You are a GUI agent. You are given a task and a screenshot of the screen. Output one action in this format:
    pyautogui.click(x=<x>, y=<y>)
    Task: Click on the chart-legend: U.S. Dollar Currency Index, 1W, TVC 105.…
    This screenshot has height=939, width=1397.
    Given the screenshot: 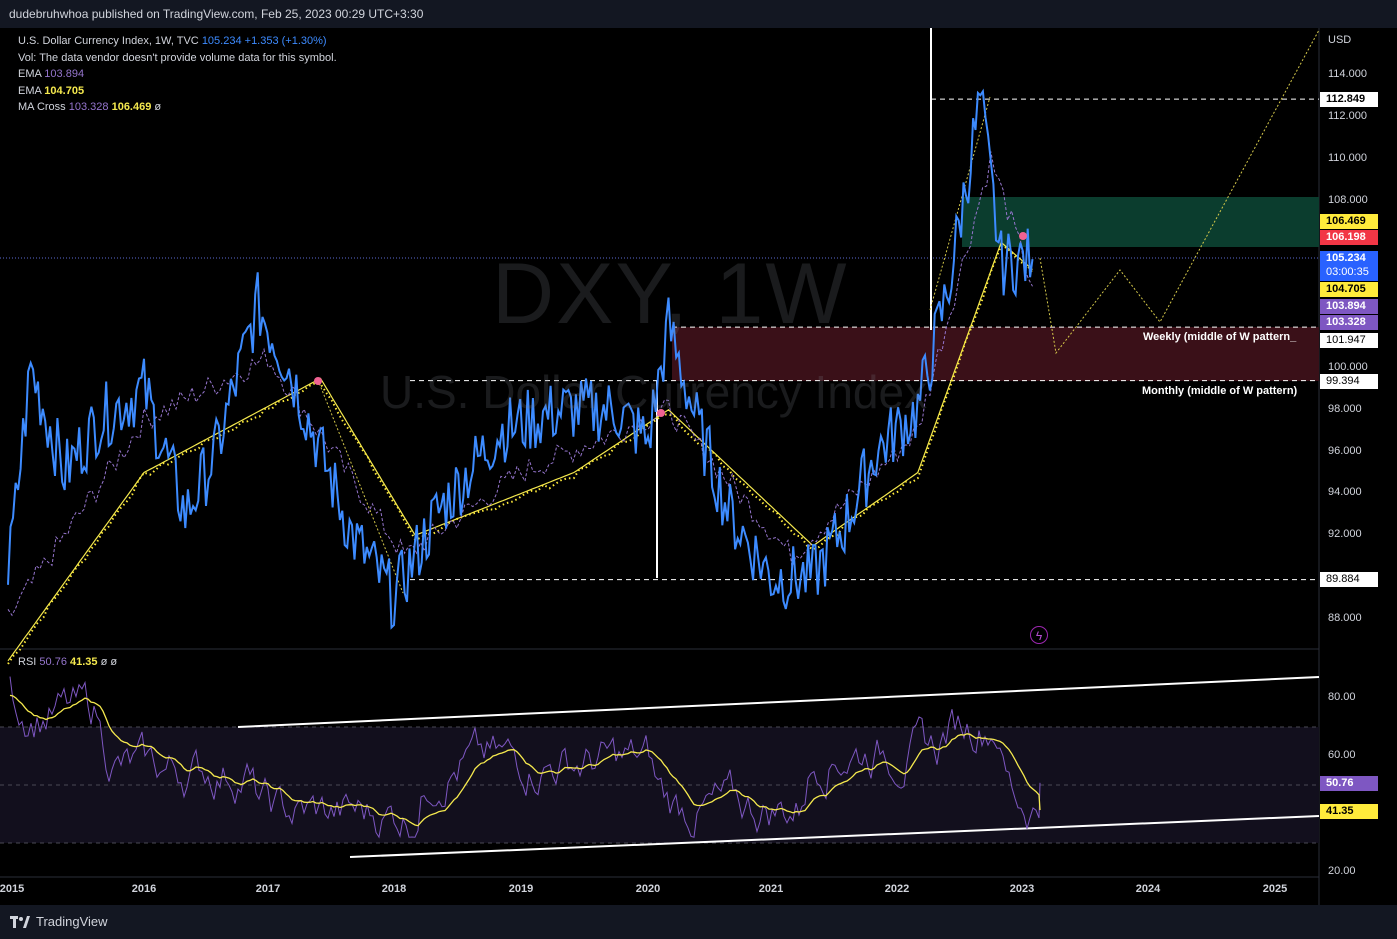 What is the action you would take?
    pyautogui.click(x=177, y=74)
    